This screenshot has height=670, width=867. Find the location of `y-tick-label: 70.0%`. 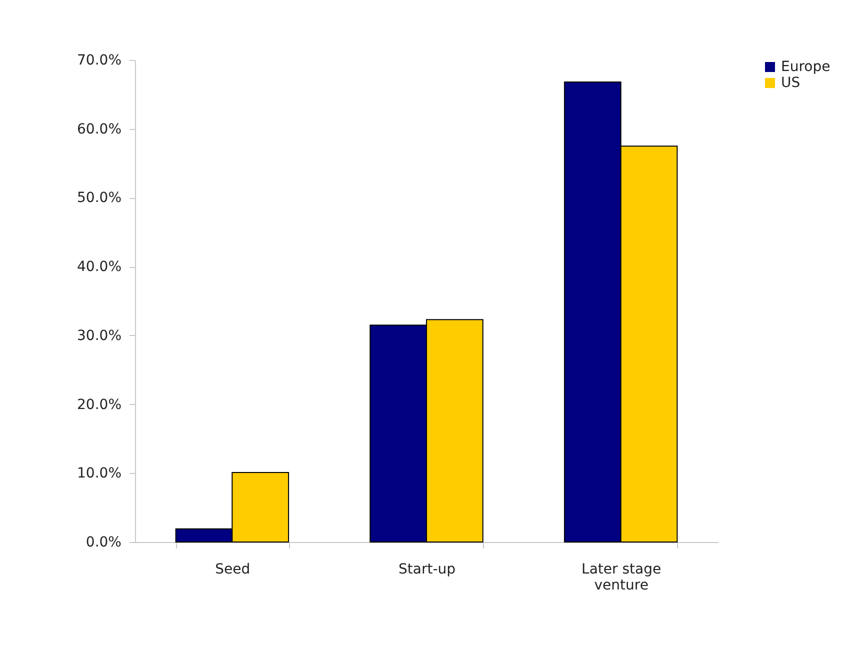

y-tick-label: 70.0% is located at coordinates (99, 60).